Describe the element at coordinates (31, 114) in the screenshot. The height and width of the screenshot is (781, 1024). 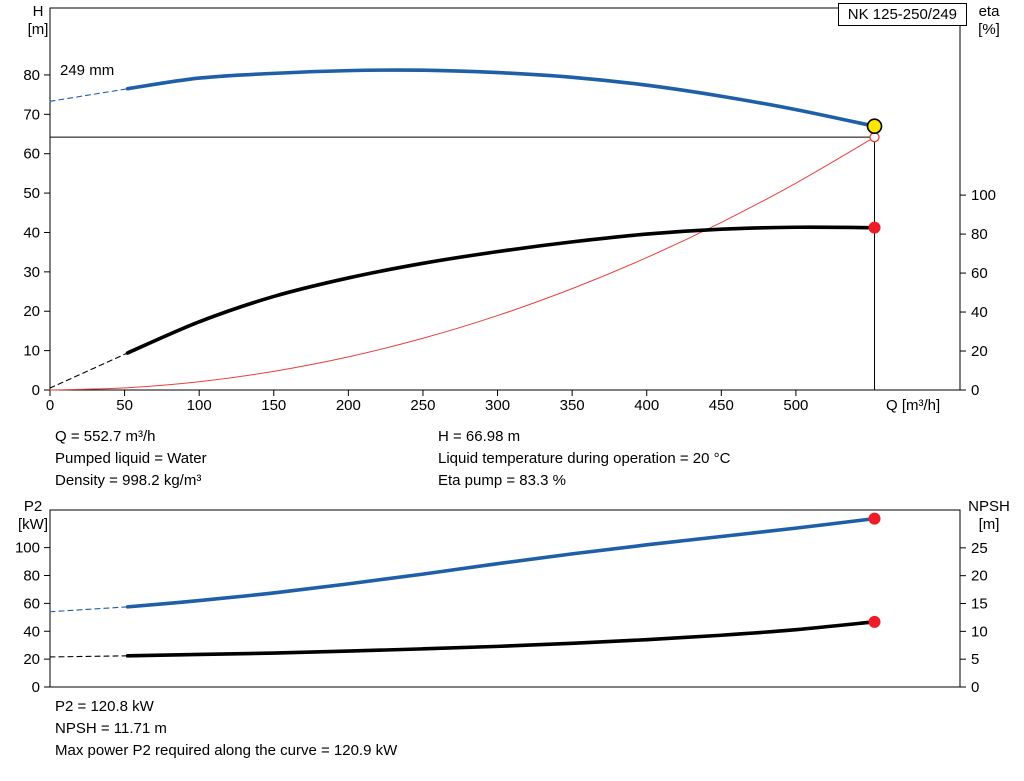
I see `left-axis-tick-label: 70` at that location.